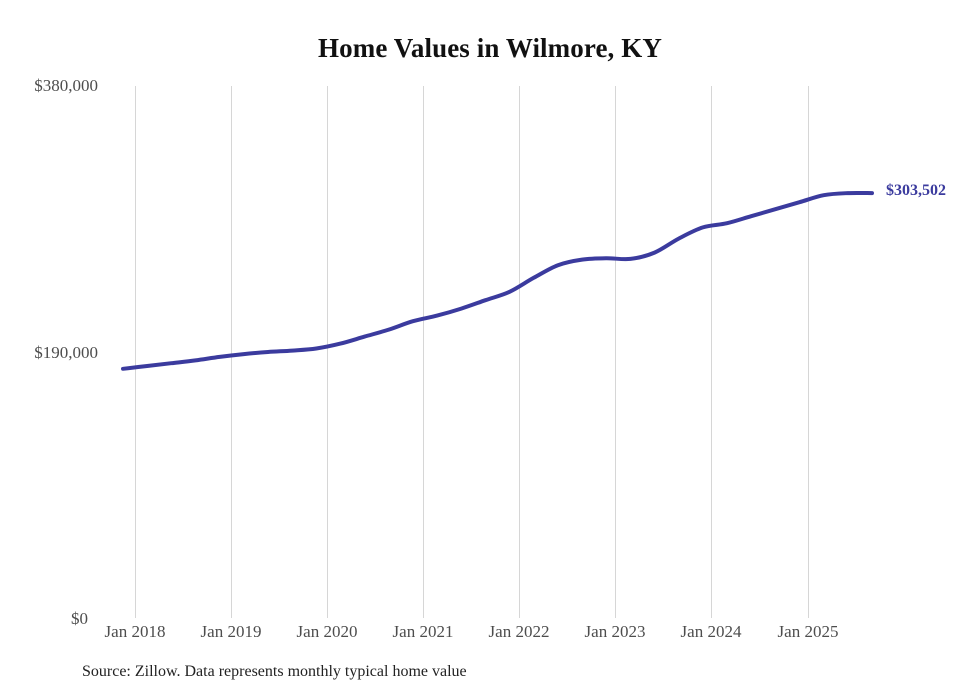 Image resolution: width=980 pixels, height=699 pixels. Describe the element at coordinates (711, 352) in the screenshot. I see `gridline-jan-2024` at that location.